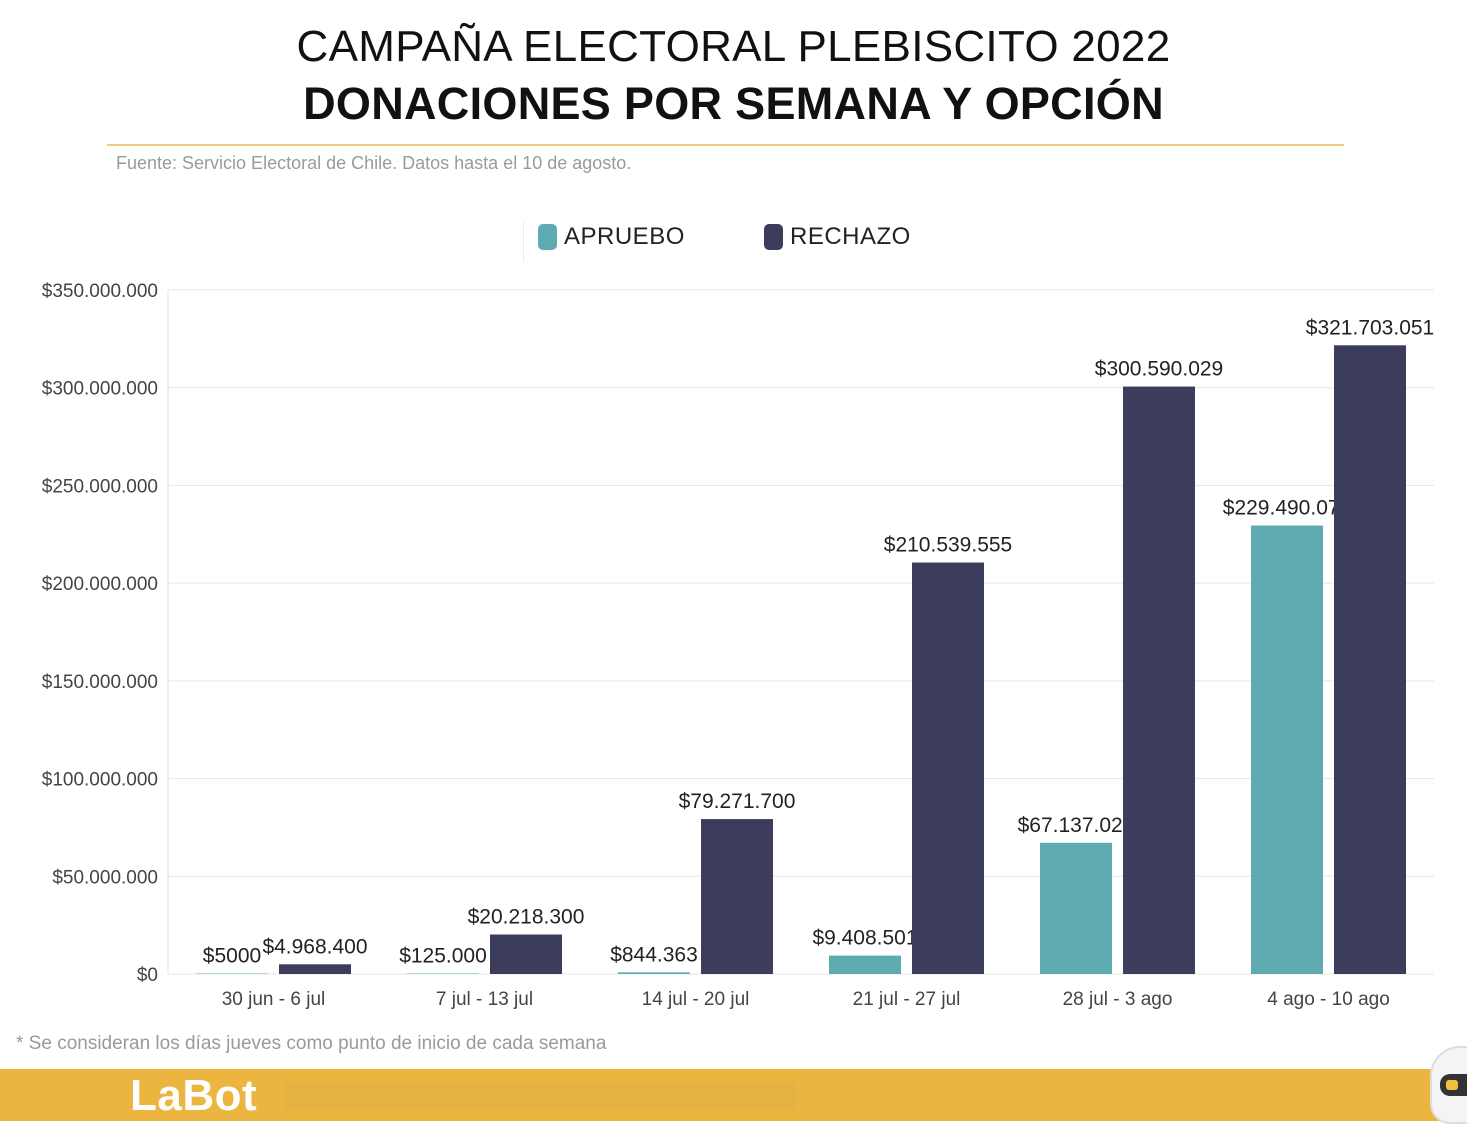  What do you see at coordinates (907, 999) in the screenshot?
I see `x-tick-label: 21 jul - 27 jul` at bounding box center [907, 999].